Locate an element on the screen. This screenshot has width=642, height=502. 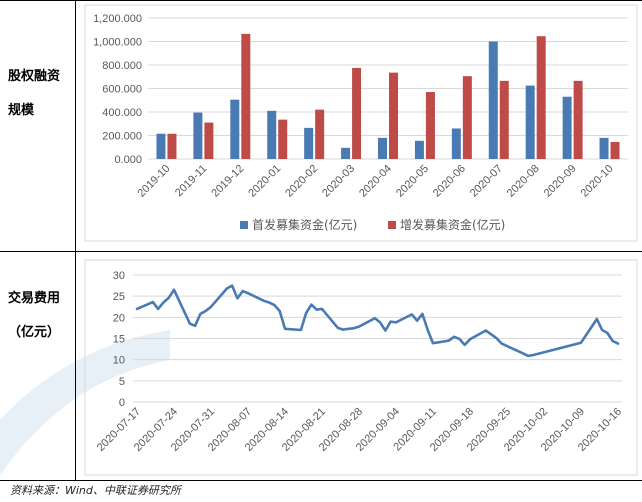
row-label-equity-financing: 股权融资 规模 is located at coordinates (38, 94).